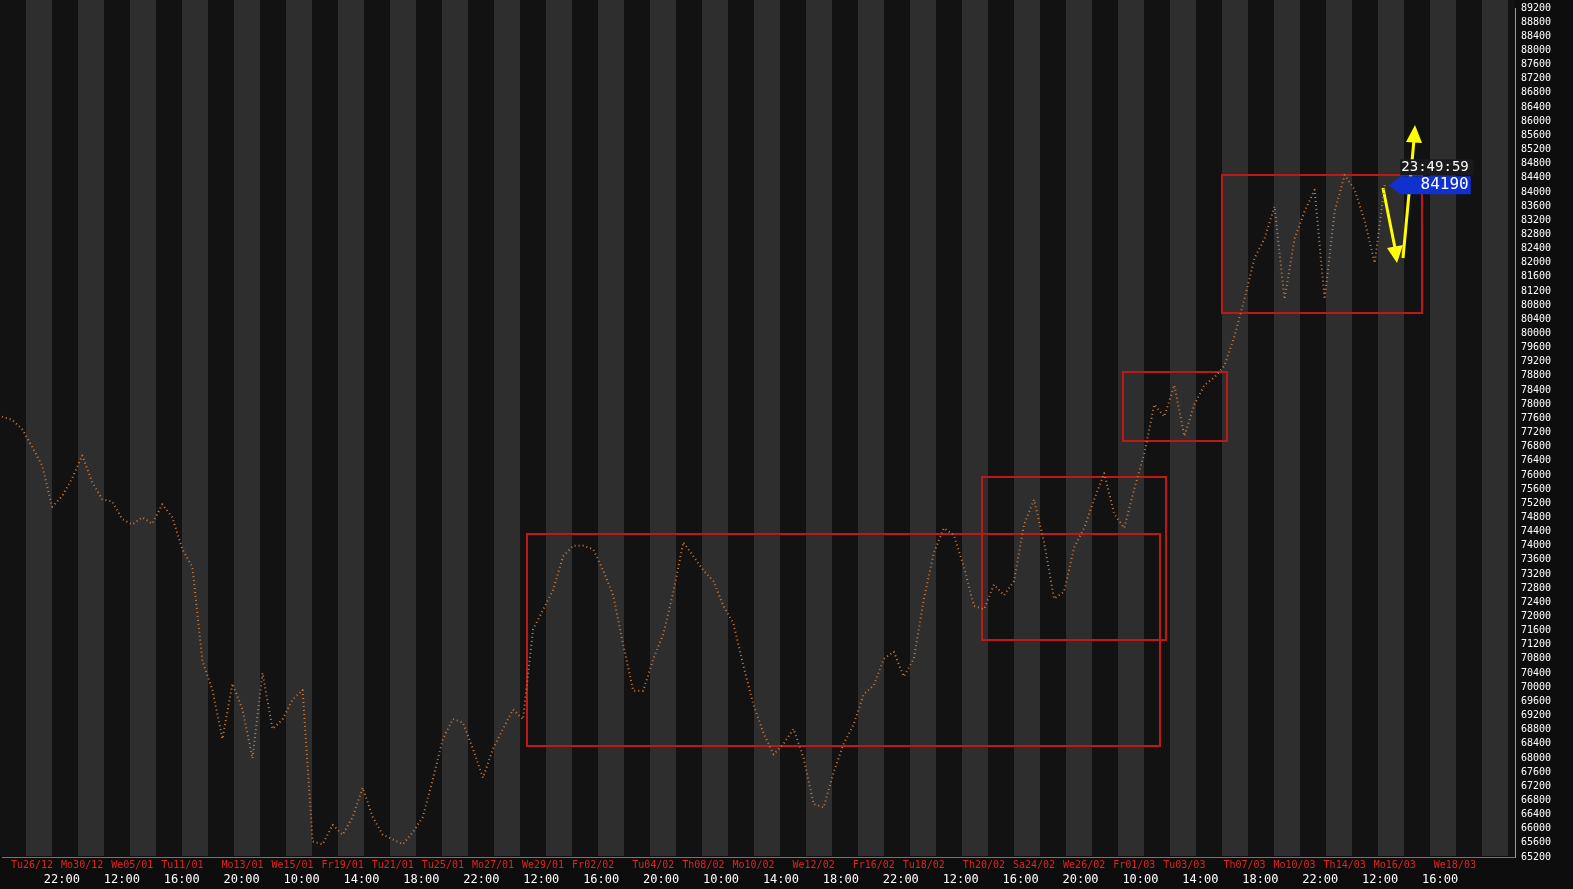 The image size is (1573, 889). Describe the element at coordinates (1536, 35) in the screenshot. I see `y-tick-label: 88400` at that location.